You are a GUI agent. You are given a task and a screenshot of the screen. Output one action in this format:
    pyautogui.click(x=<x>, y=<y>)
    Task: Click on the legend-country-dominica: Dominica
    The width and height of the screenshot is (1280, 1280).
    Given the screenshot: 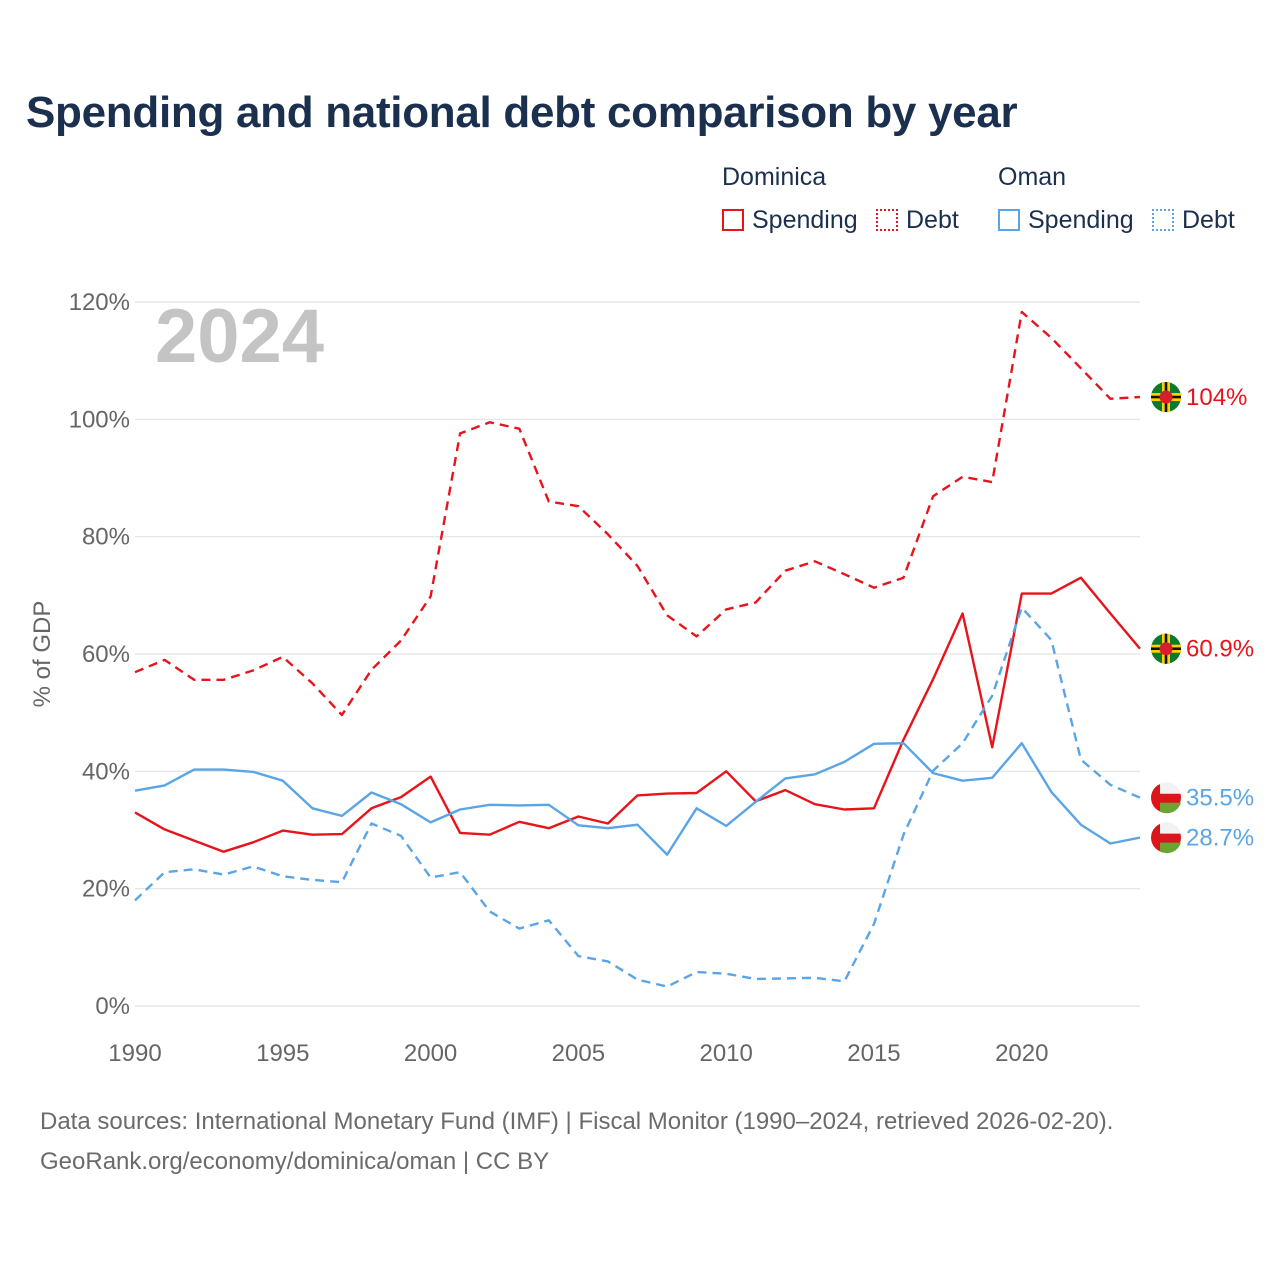 What is the action you would take?
    pyautogui.click(x=774, y=177)
    